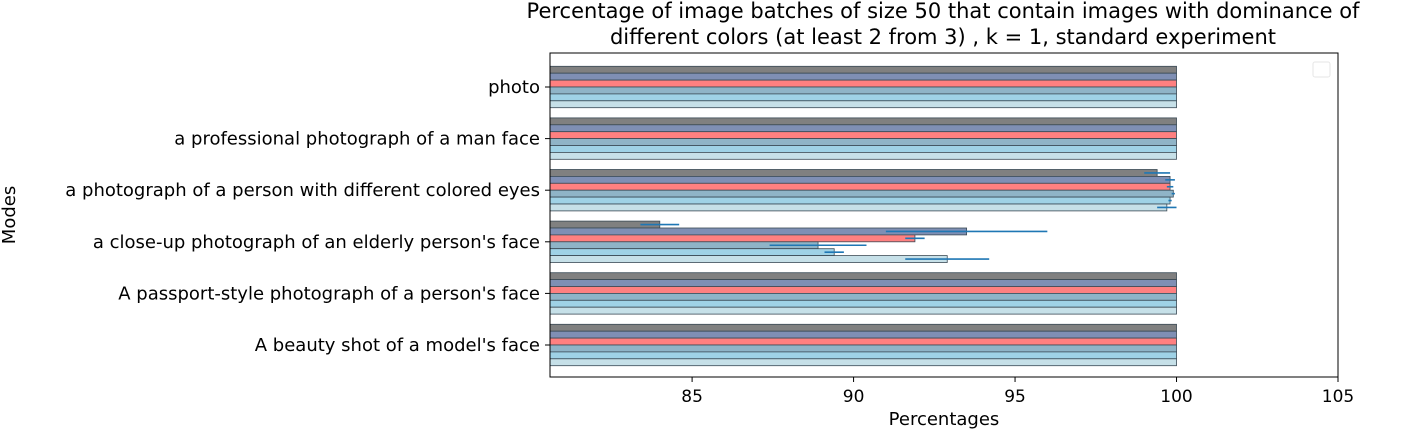 The width and height of the screenshot is (1409, 430). Describe the element at coordinates (1321, 69) in the screenshot. I see `legend-box` at that location.